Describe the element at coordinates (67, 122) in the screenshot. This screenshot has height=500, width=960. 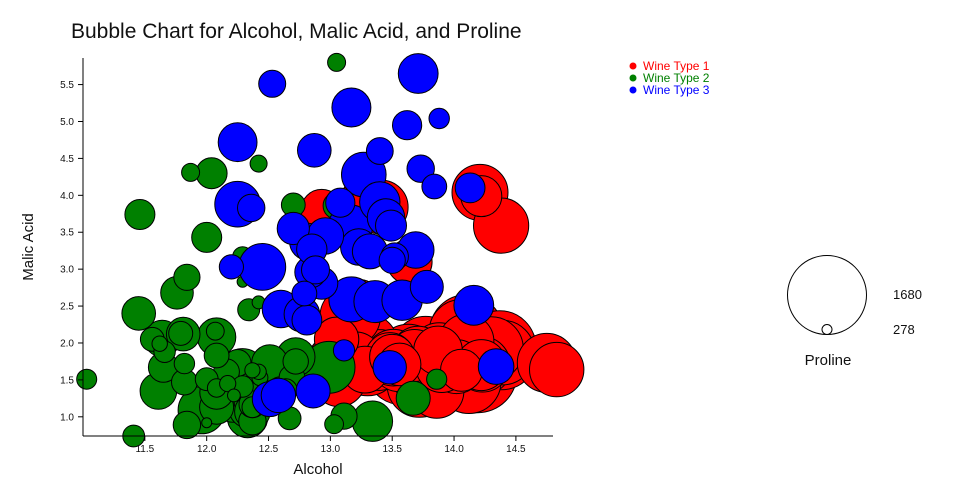
I see `y-tick-label: 5.0` at that location.